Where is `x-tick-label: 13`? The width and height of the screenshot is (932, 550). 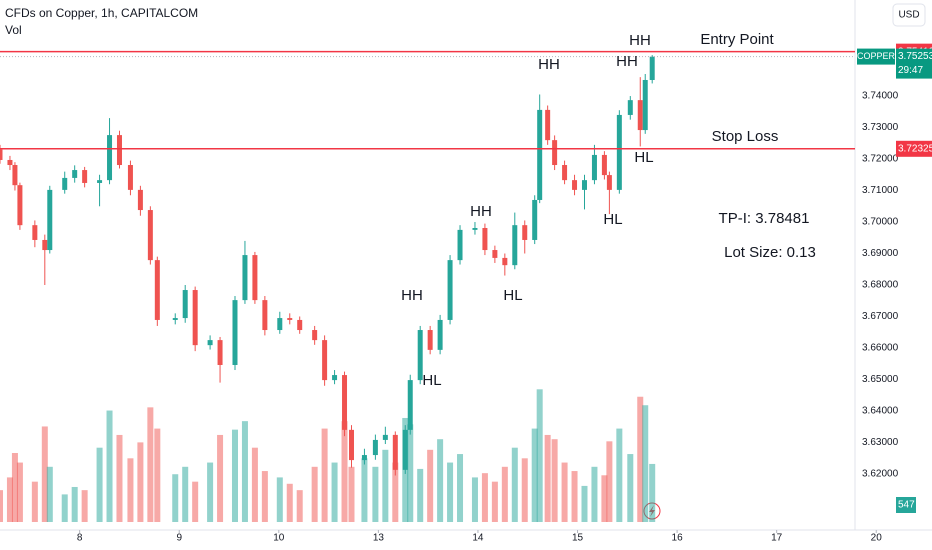 x-tick-label: 13 is located at coordinates (379, 538).